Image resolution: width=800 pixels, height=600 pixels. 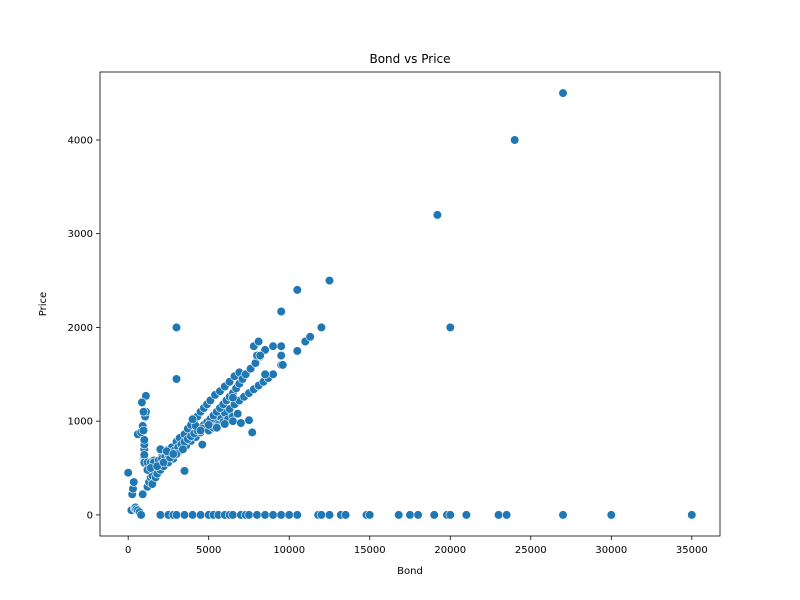 I want to click on y-tick-label: 1000, so click(x=80, y=422).